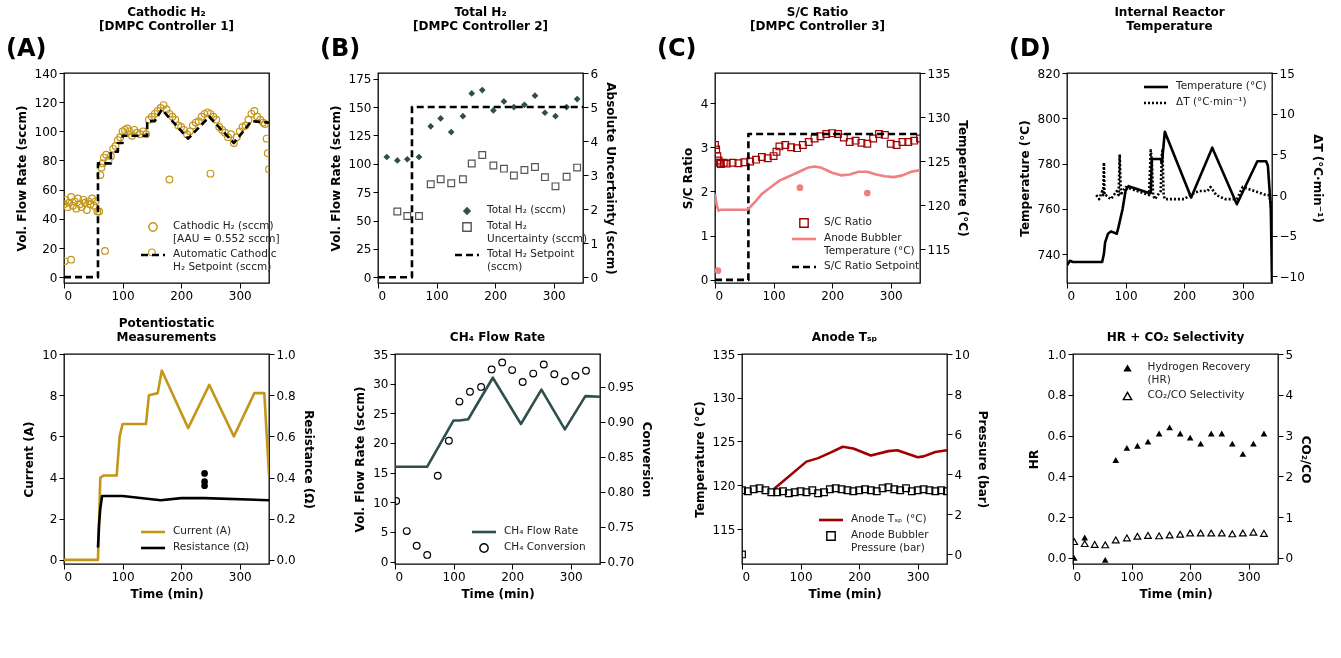 The width and height of the screenshot is (1341, 658). What do you see at coordinates (50, 219) in the screenshot?
I see `y-tick-label: 40` at bounding box center [50, 219].